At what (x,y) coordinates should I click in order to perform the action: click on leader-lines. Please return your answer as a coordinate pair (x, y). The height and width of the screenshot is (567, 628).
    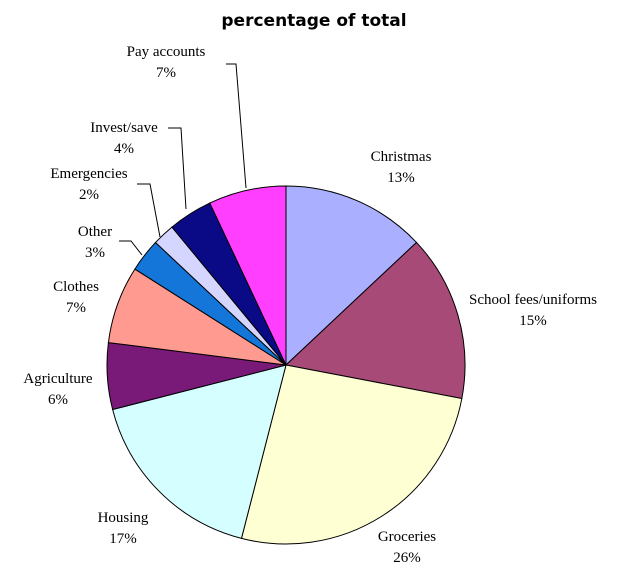
    Looking at the image, I should click on (183, 159).